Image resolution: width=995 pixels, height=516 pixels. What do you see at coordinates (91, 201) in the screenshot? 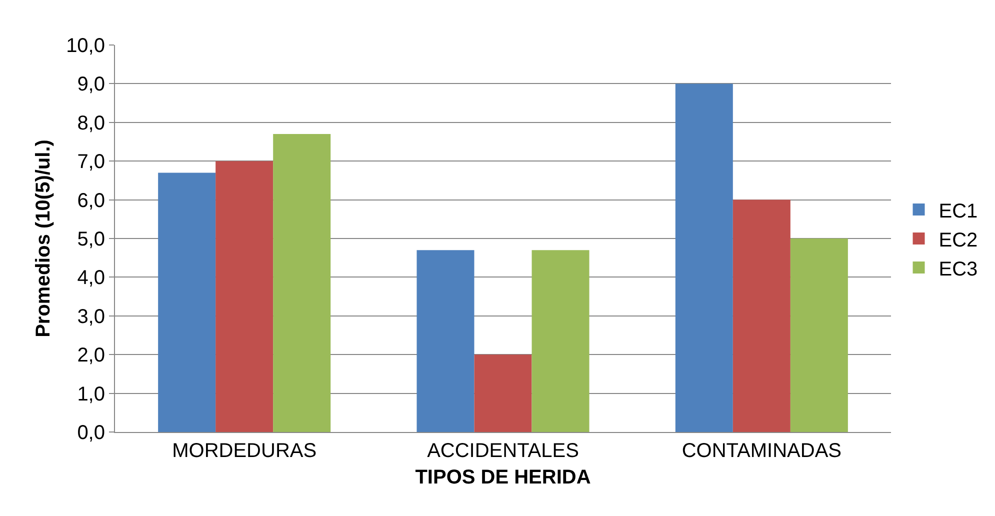
I see `y-tick-label: 6,0` at bounding box center [91, 201].